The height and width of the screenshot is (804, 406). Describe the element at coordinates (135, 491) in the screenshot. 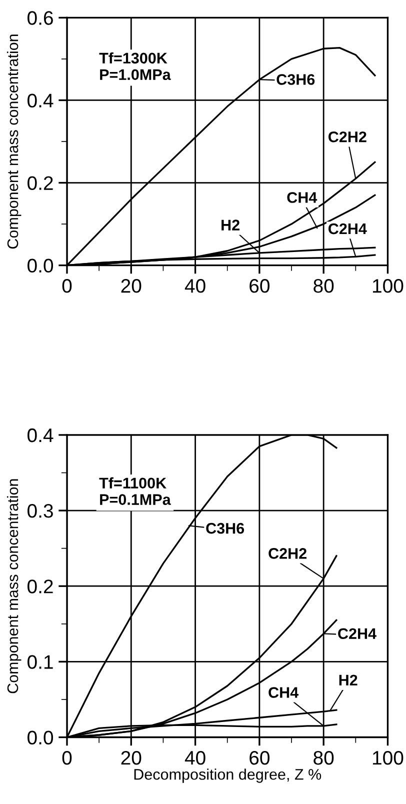

I see `annotation: Tf=1100K P=0.1MPa` at that location.